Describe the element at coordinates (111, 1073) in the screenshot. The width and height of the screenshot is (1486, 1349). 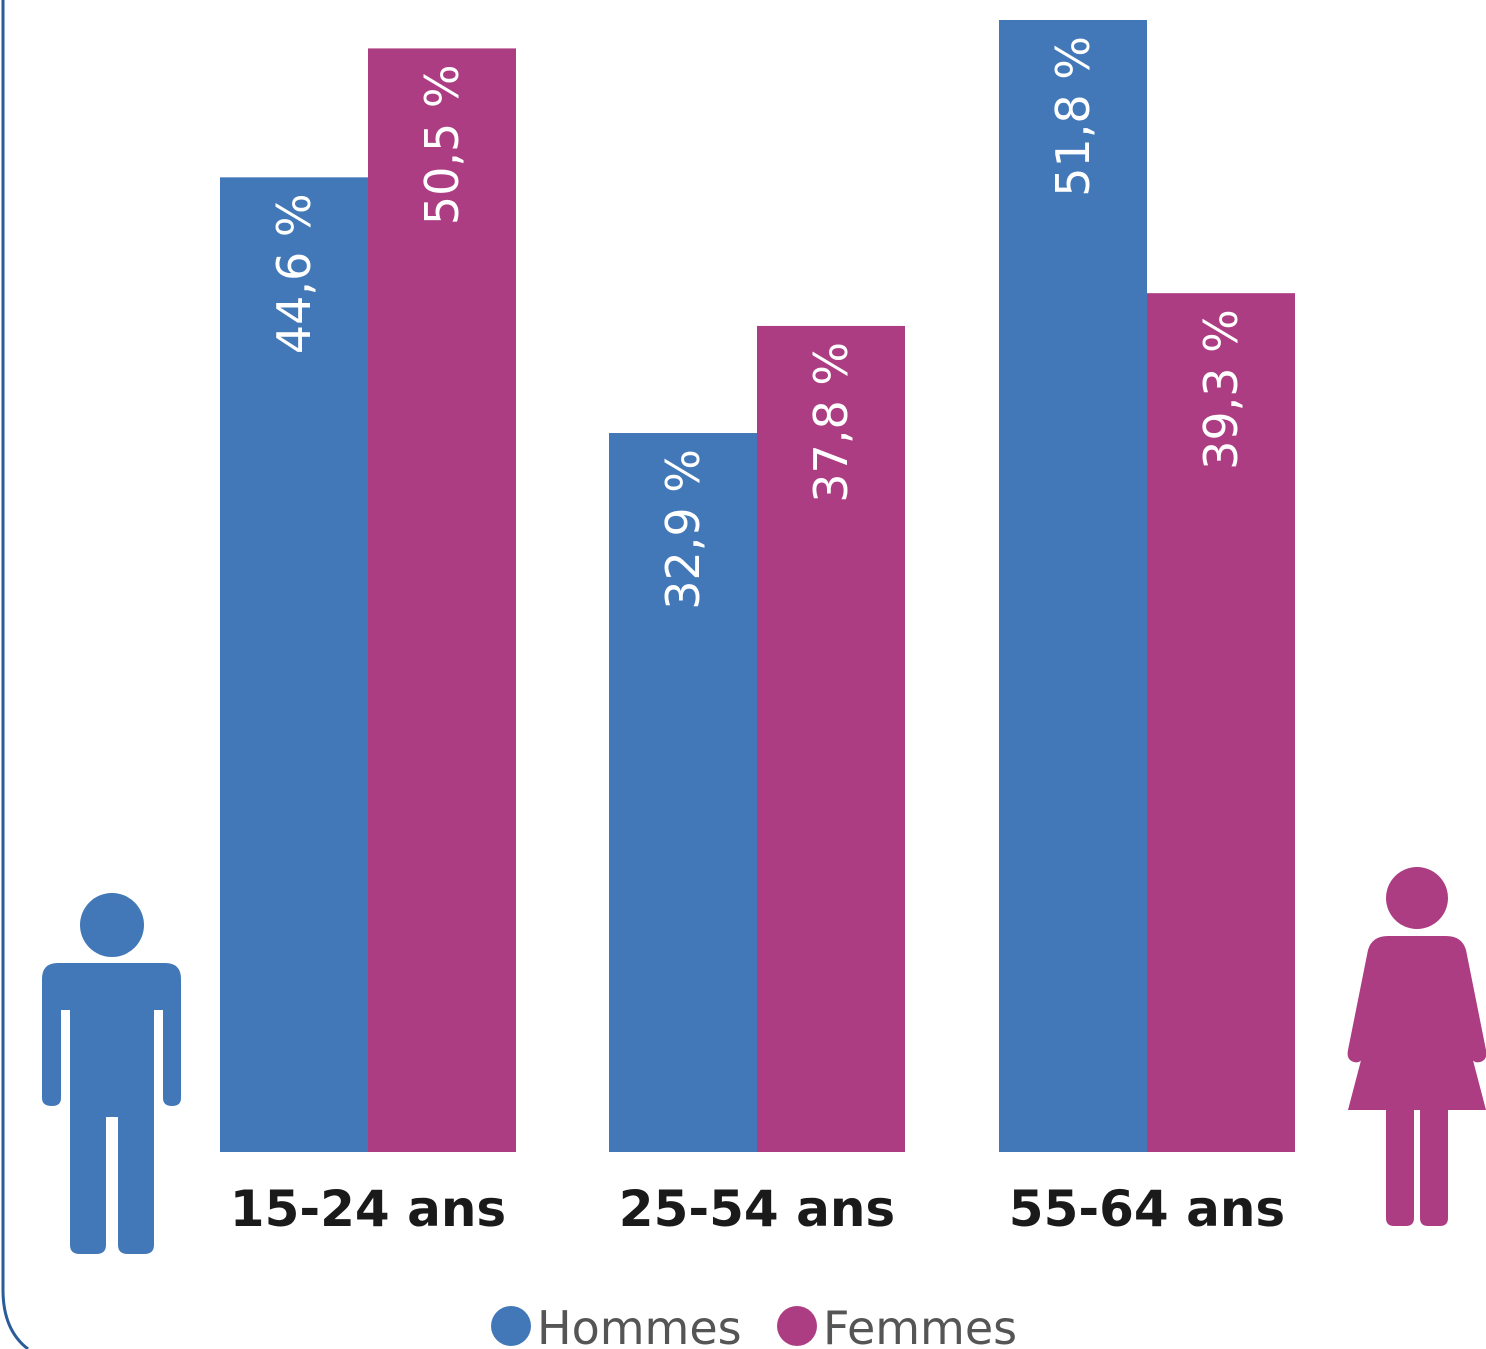
I see `man-icon` at that location.